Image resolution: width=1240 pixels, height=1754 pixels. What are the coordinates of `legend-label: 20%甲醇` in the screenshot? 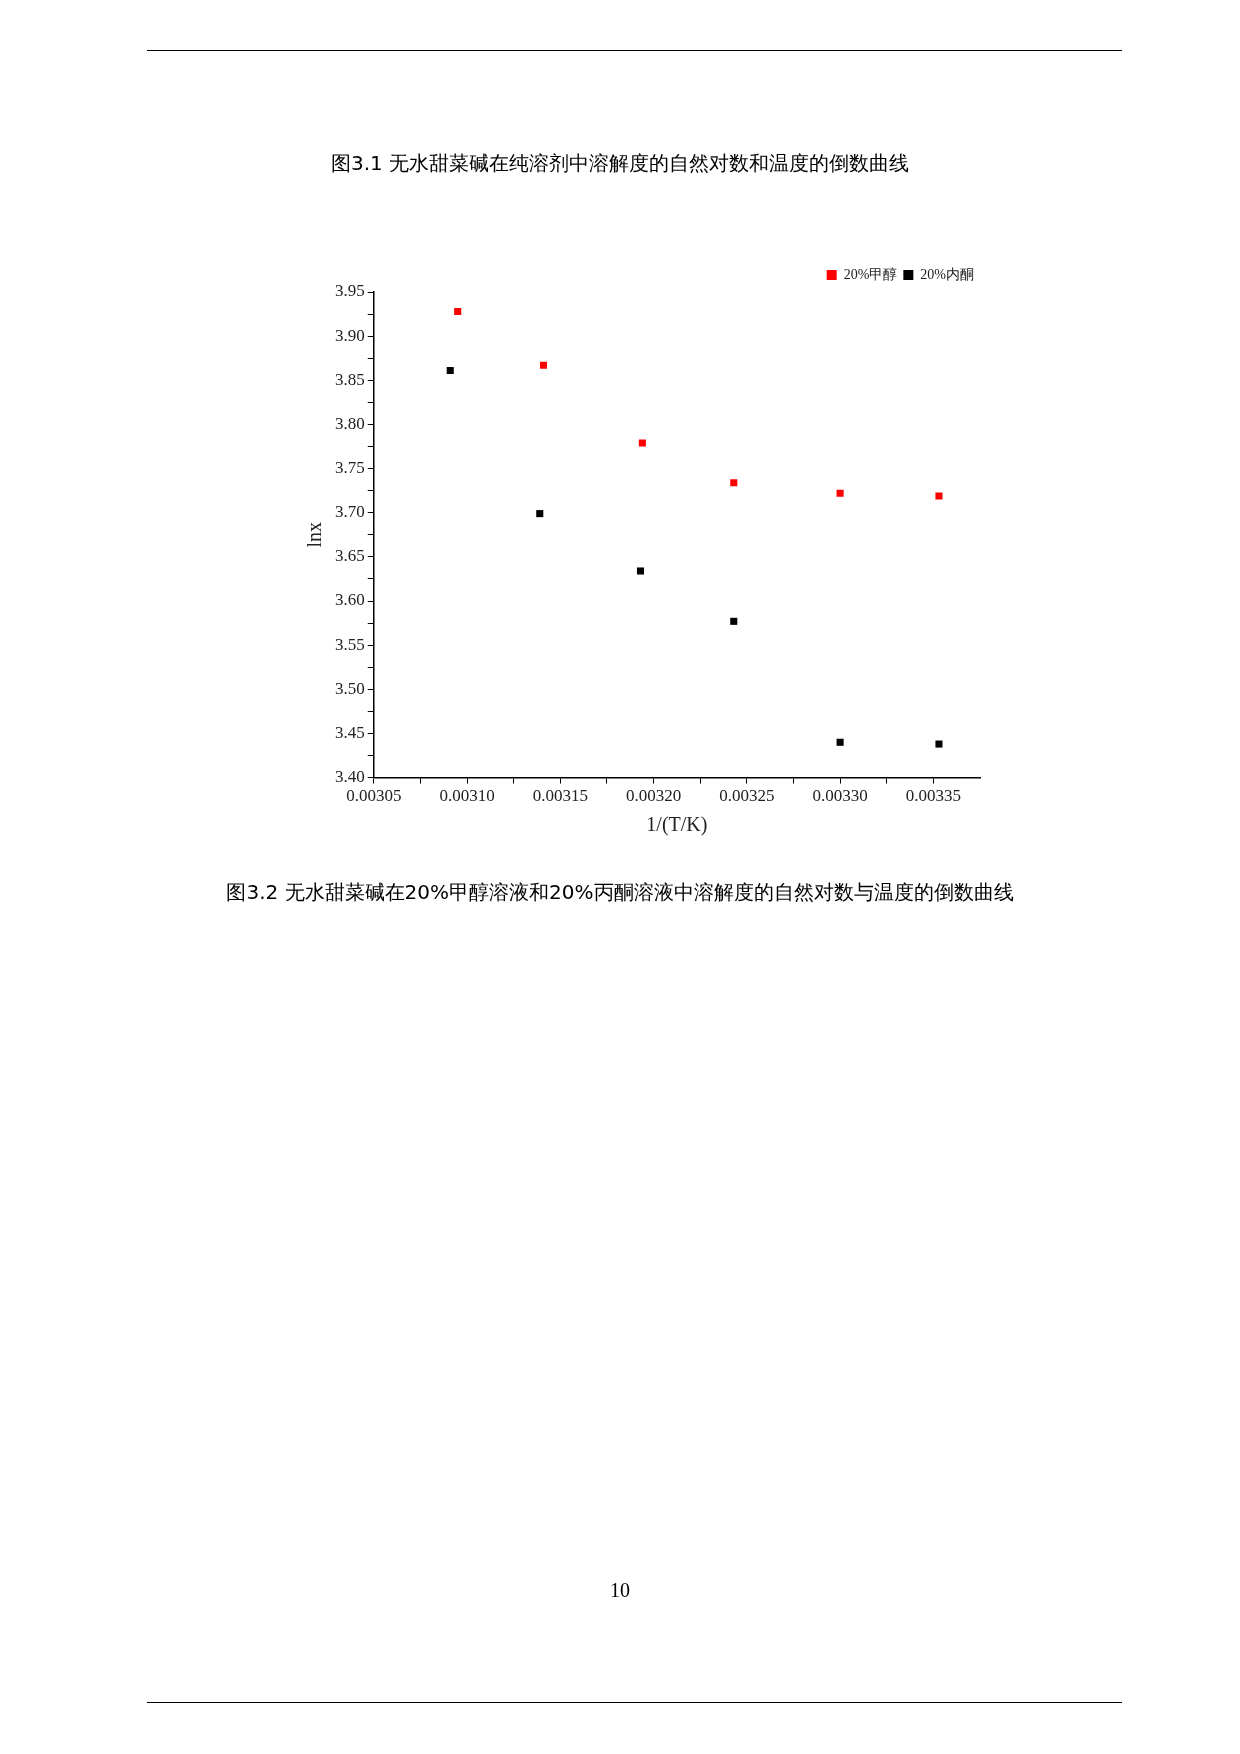 It's located at (870, 274).